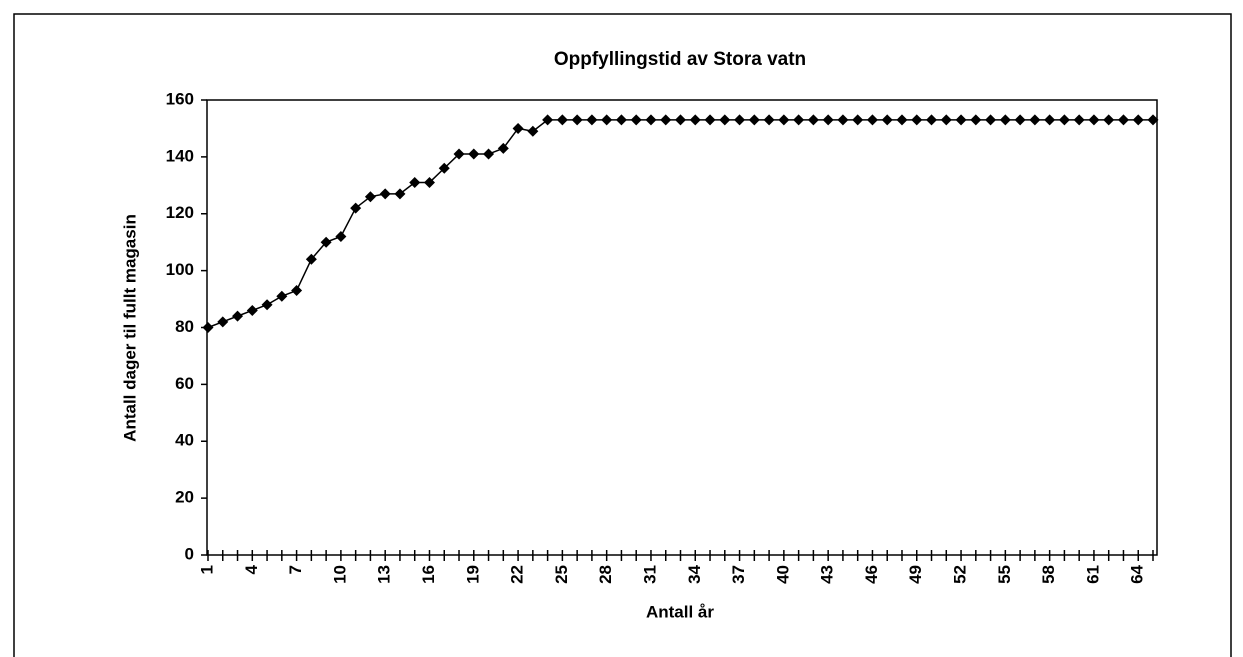 This screenshot has height=657, width=1243. Describe the element at coordinates (1092, 574) in the screenshot. I see `x-tick-label: 61` at that location.